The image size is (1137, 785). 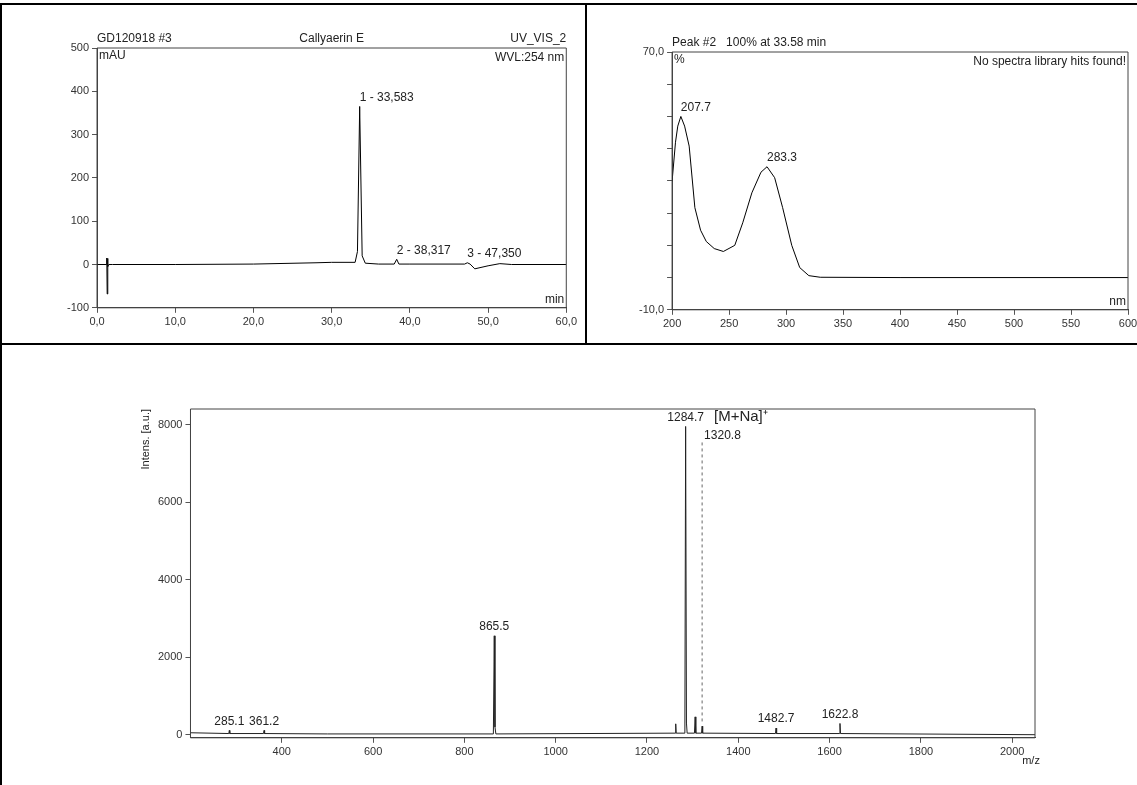 I want to click on annotation: 207.7, so click(x=696, y=106).